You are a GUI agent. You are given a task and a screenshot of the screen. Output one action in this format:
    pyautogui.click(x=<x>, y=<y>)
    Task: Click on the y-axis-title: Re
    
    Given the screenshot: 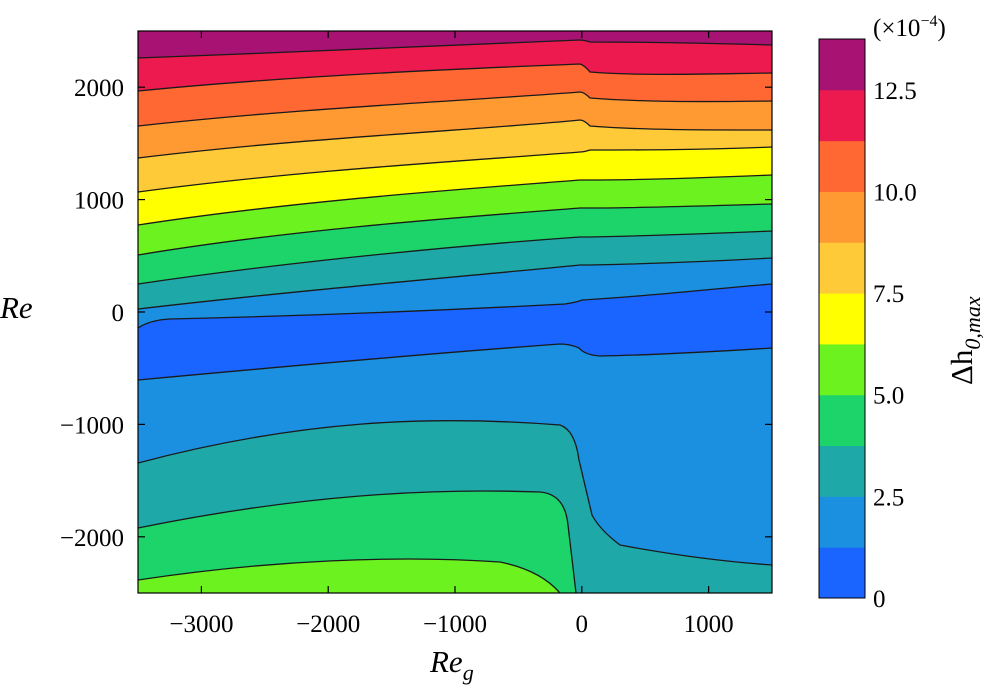 What is the action you would take?
    pyautogui.click(x=16, y=307)
    